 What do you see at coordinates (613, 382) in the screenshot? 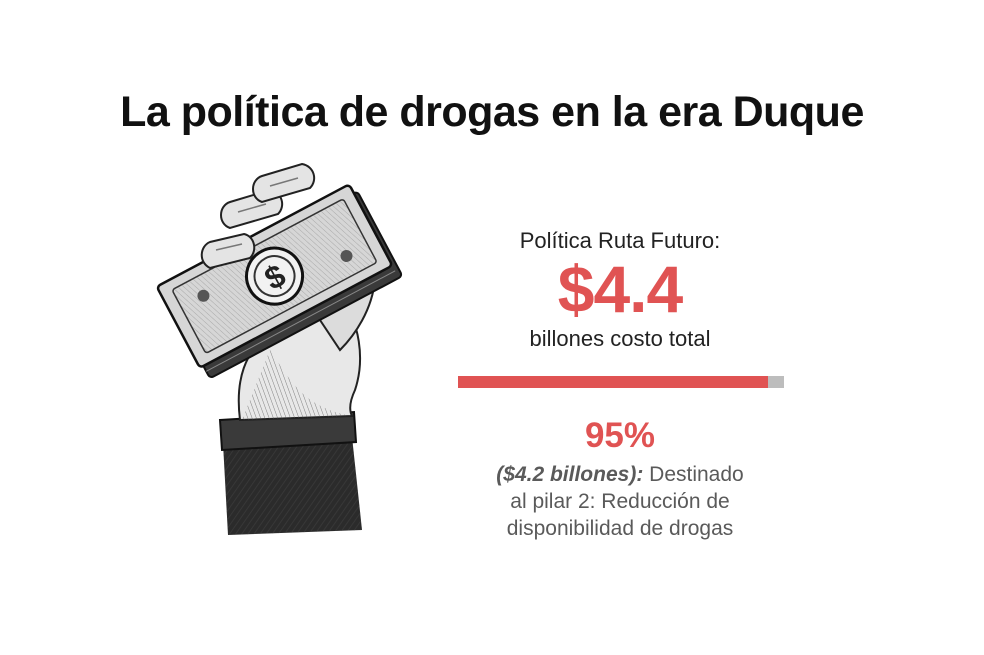
I see `share-bar-fill` at bounding box center [613, 382].